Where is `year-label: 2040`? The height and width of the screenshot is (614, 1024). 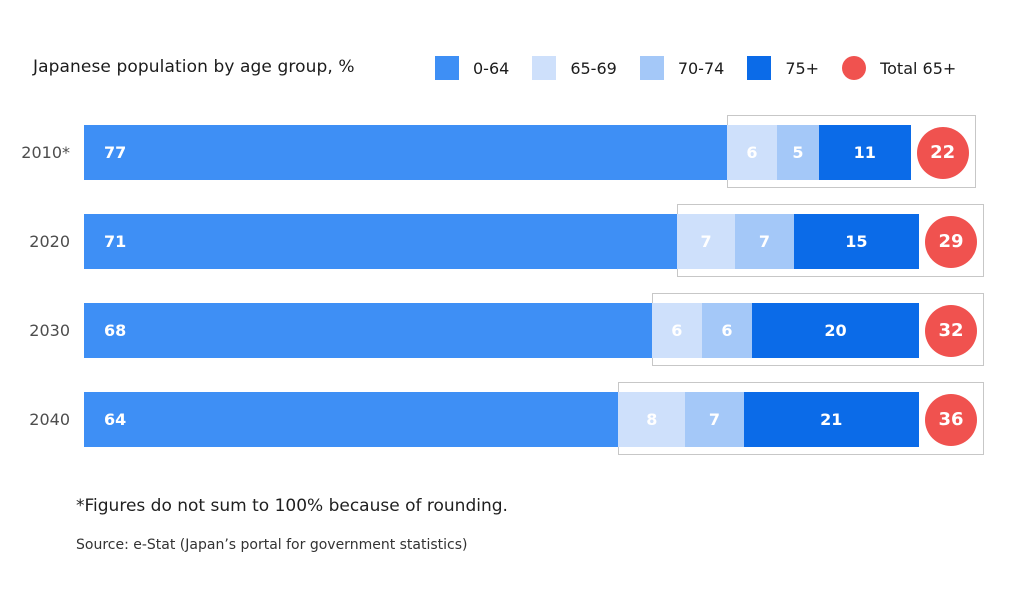 year-label: 2040 is located at coordinates (49, 419).